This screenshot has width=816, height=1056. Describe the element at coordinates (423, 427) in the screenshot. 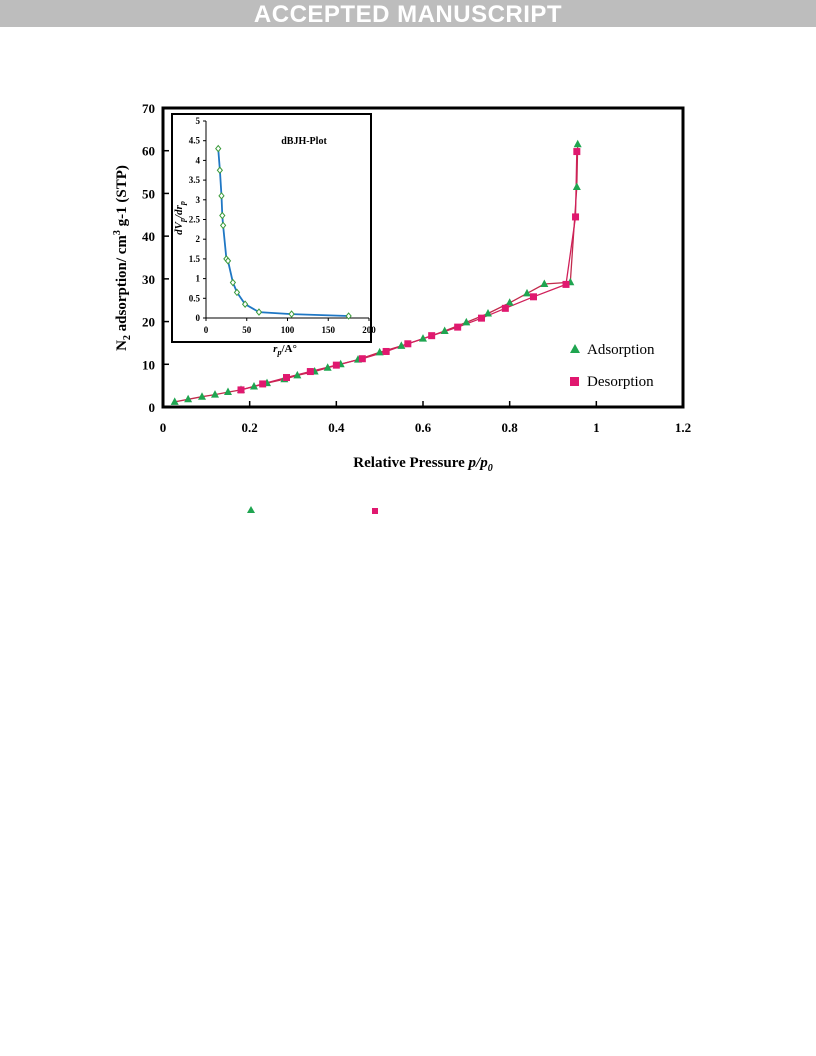

I see `x-tick-label: 0.6` at that location.